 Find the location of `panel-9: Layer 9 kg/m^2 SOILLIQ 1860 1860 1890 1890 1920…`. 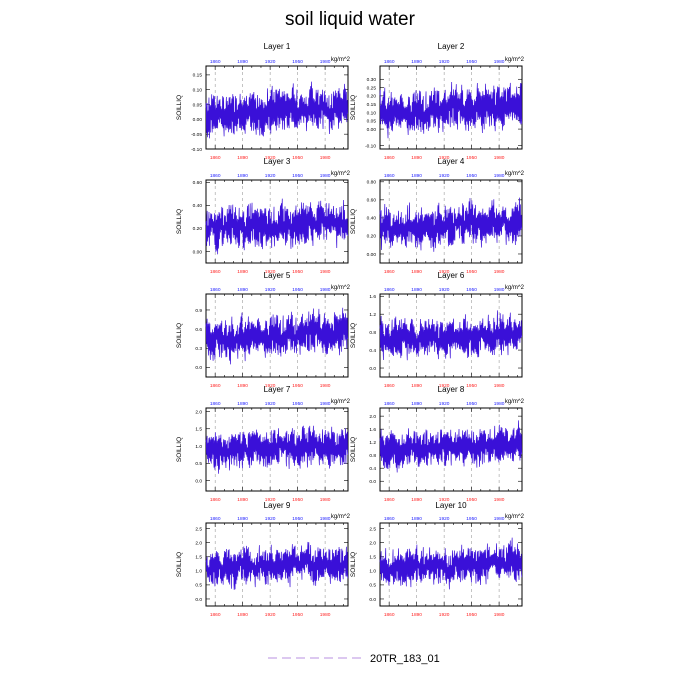

panel-9: Layer 9 kg/m^2 SOILLIQ 1860 1860 1890 1890 1920… is located at coordinates (263, 559).